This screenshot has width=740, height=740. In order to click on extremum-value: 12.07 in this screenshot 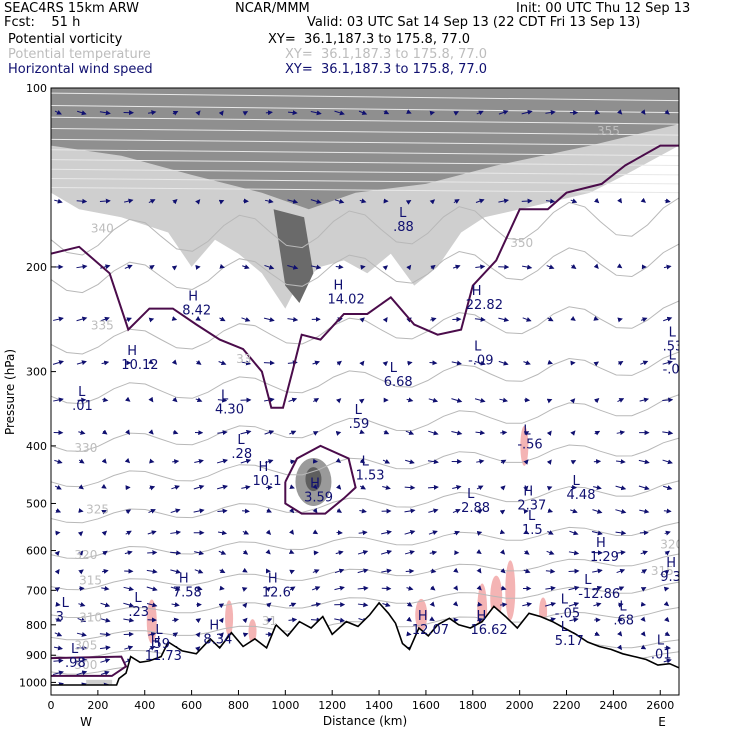, I will do `click(430, 630)`.